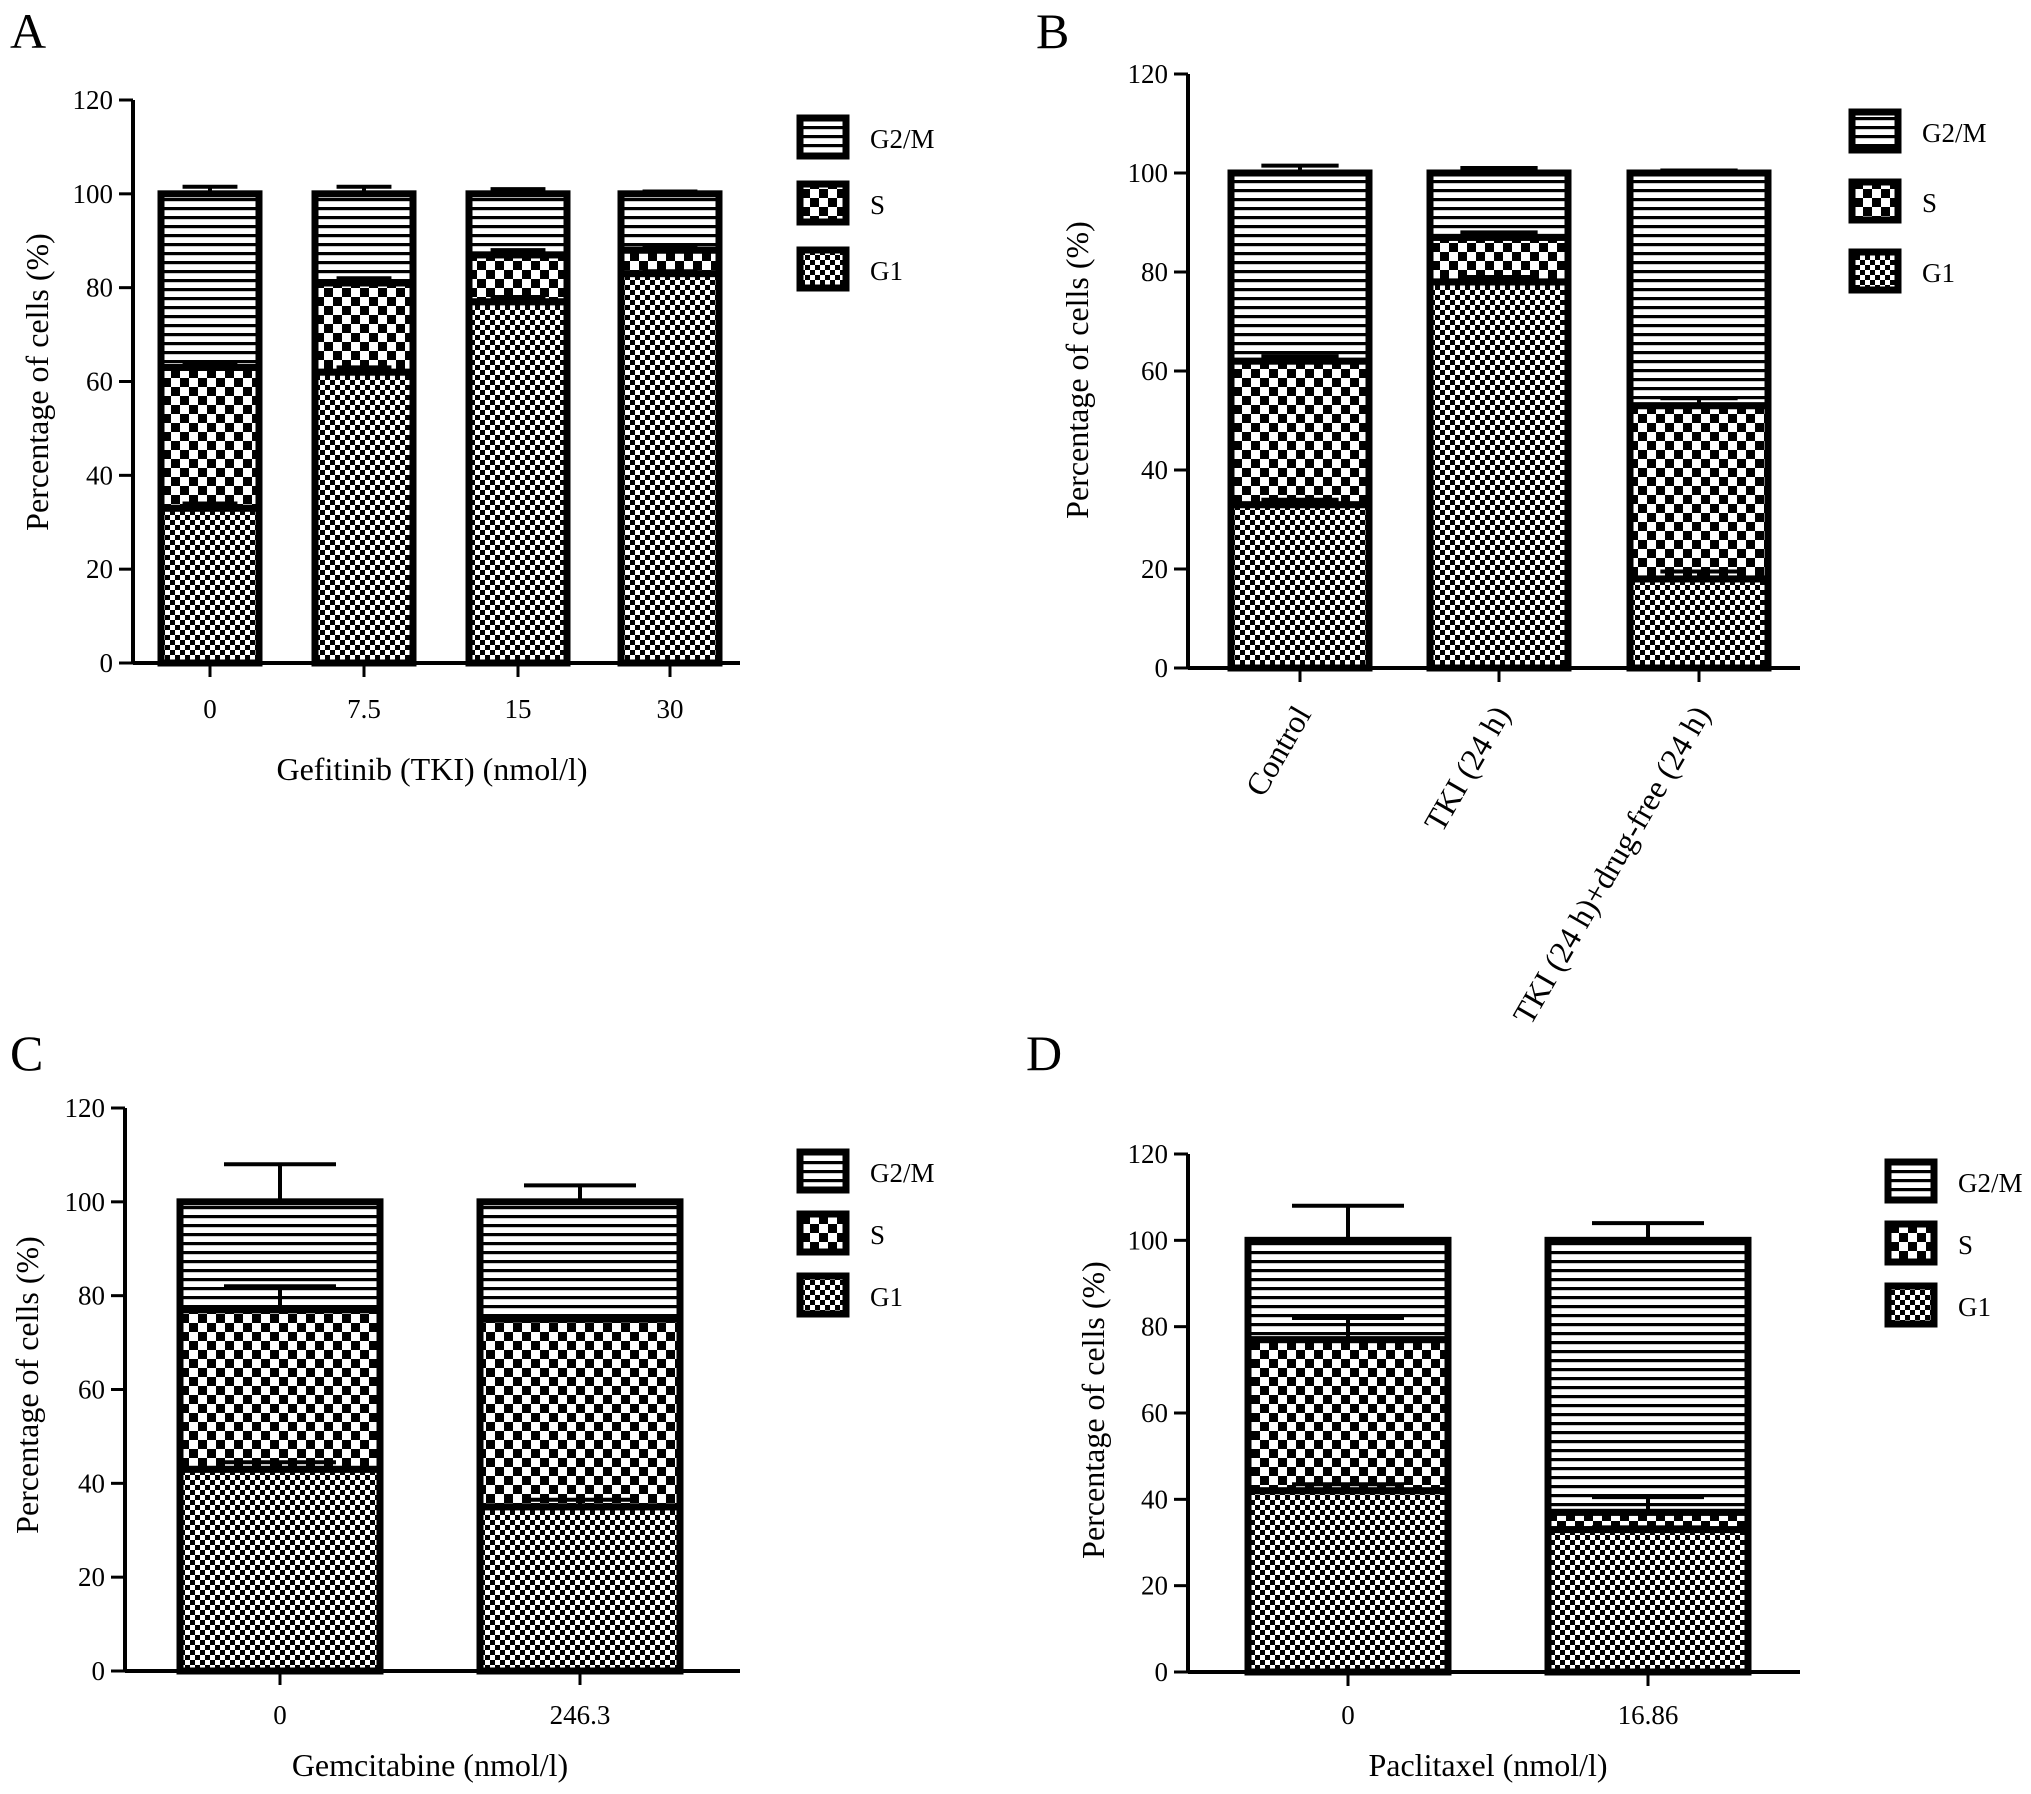 This screenshot has width=2031, height=1794. What do you see at coordinates (99, 1671) in the screenshot?
I see `panel-c-y-tick-label: 0` at bounding box center [99, 1671].